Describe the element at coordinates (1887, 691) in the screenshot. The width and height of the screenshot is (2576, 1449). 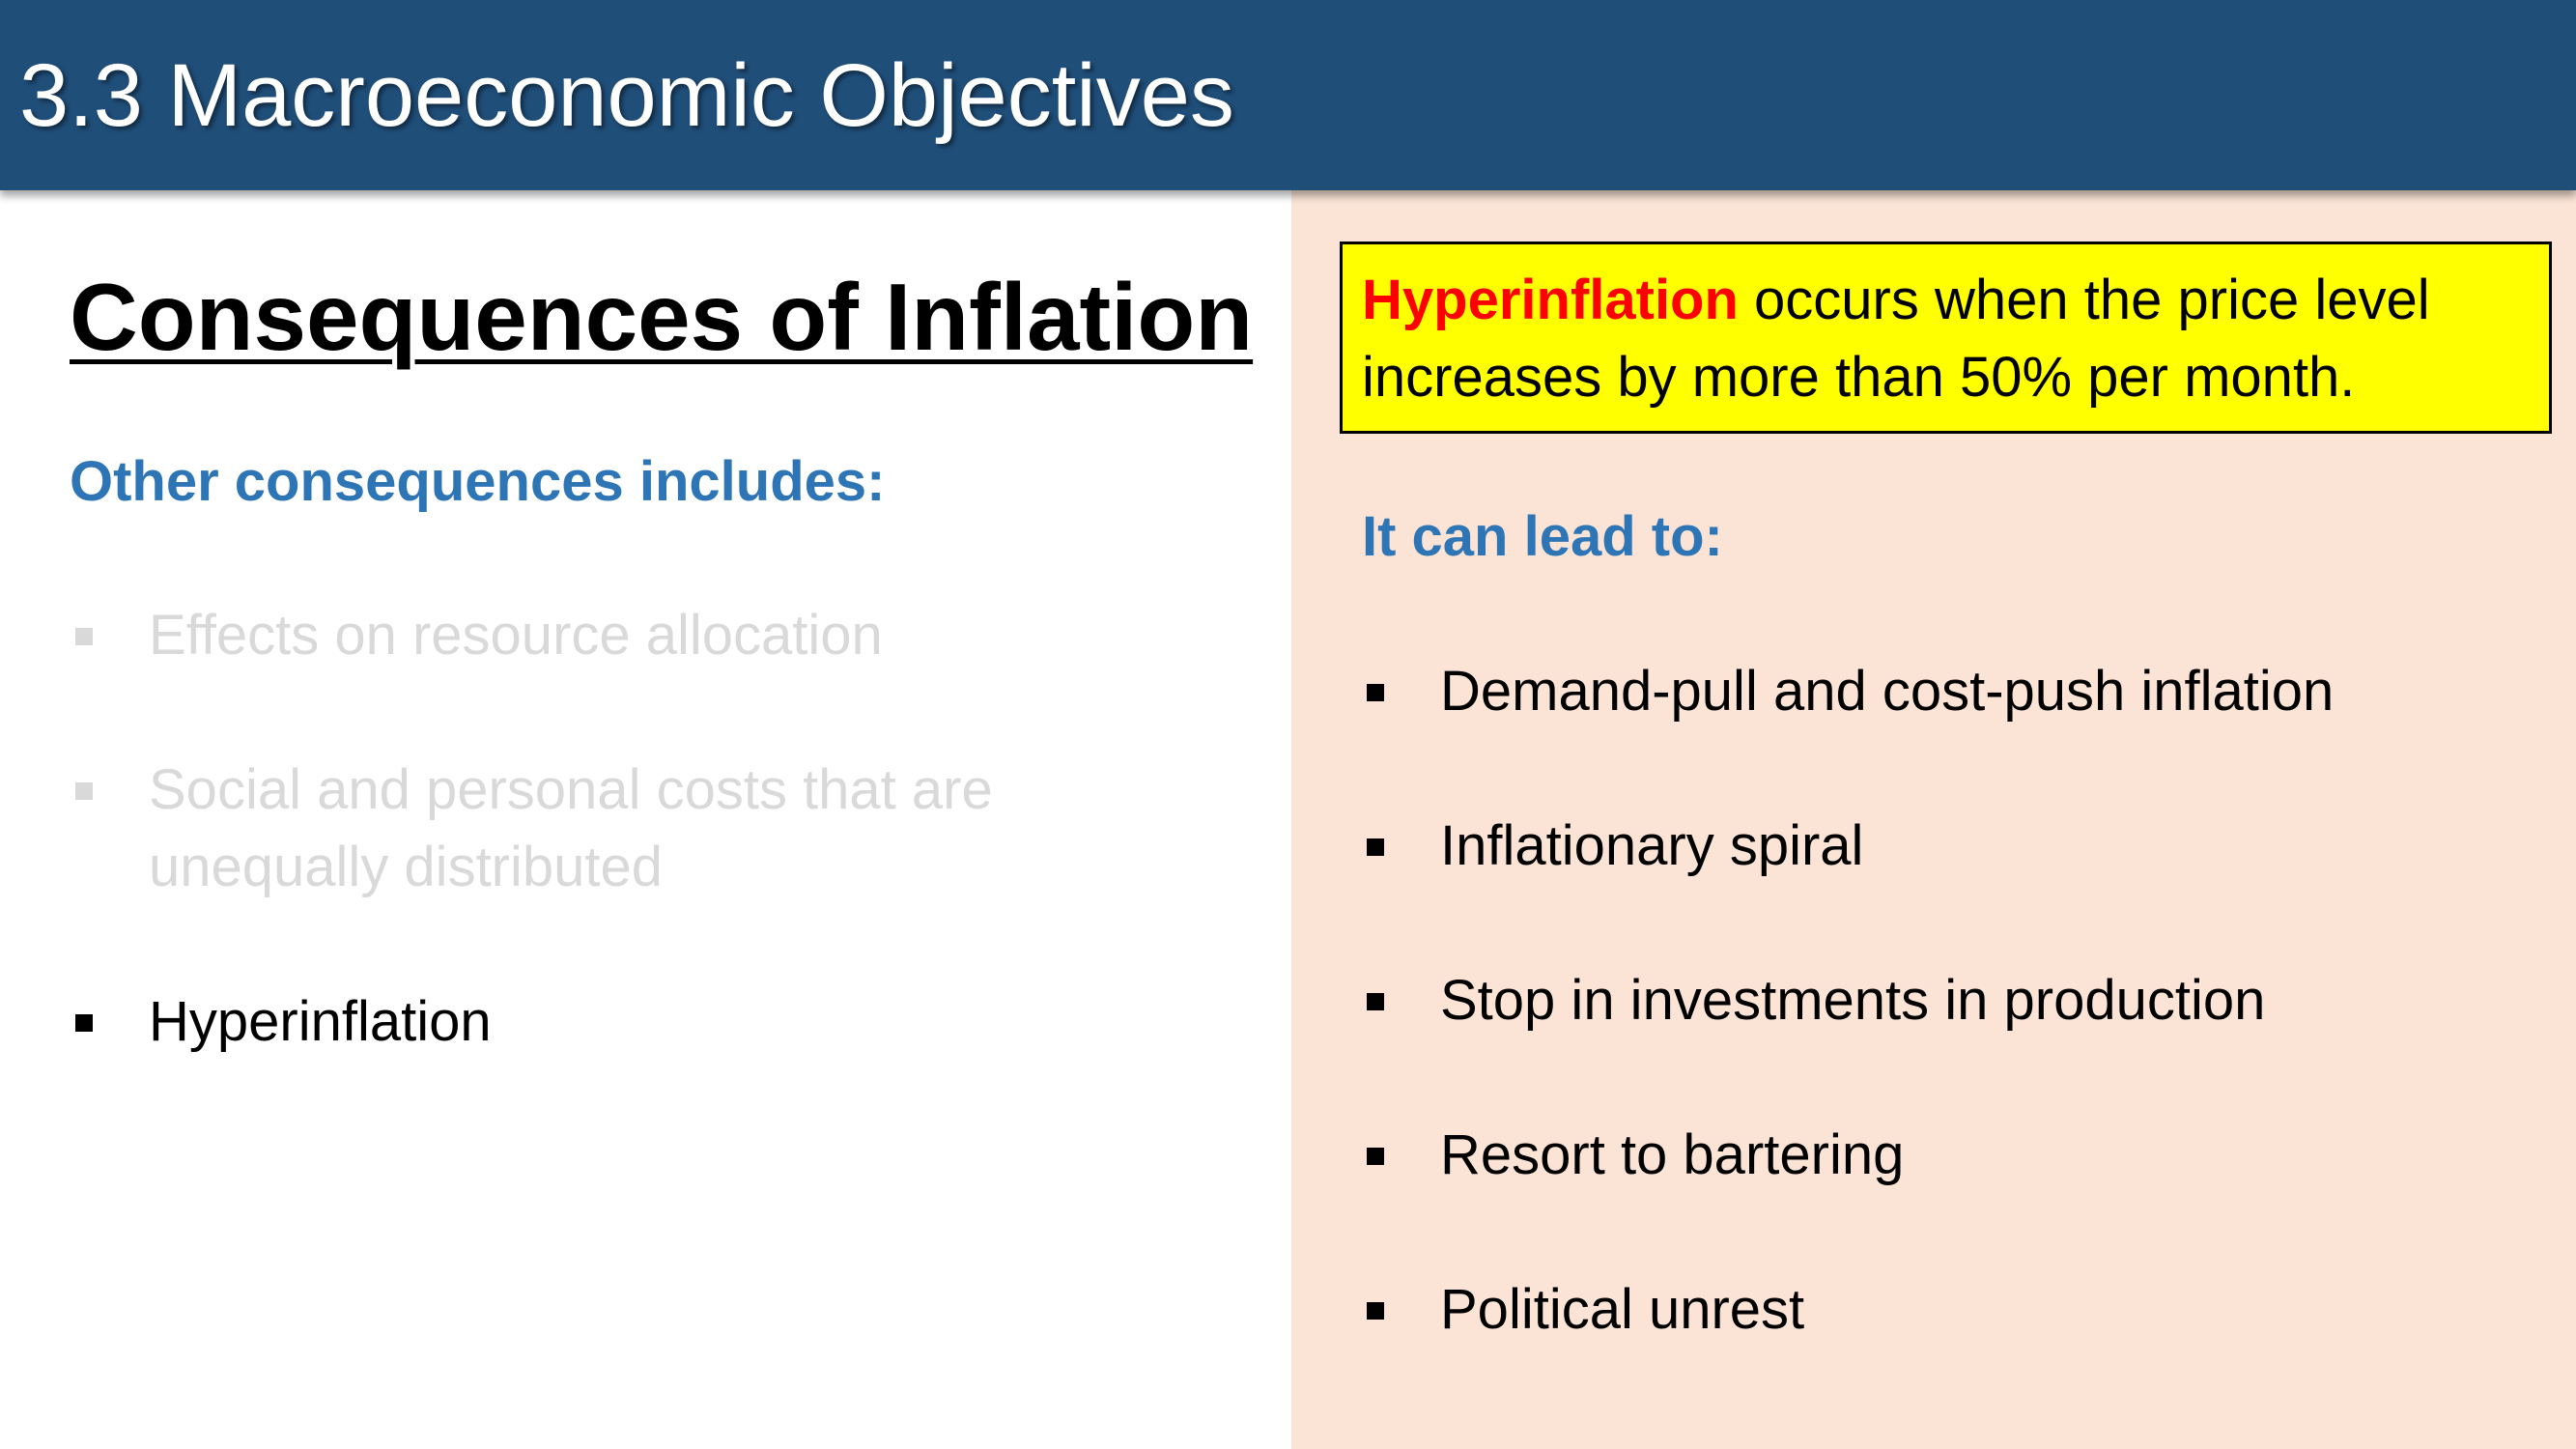
I see `list-item-text: Demand-pull and cost-push inflation` at that location.